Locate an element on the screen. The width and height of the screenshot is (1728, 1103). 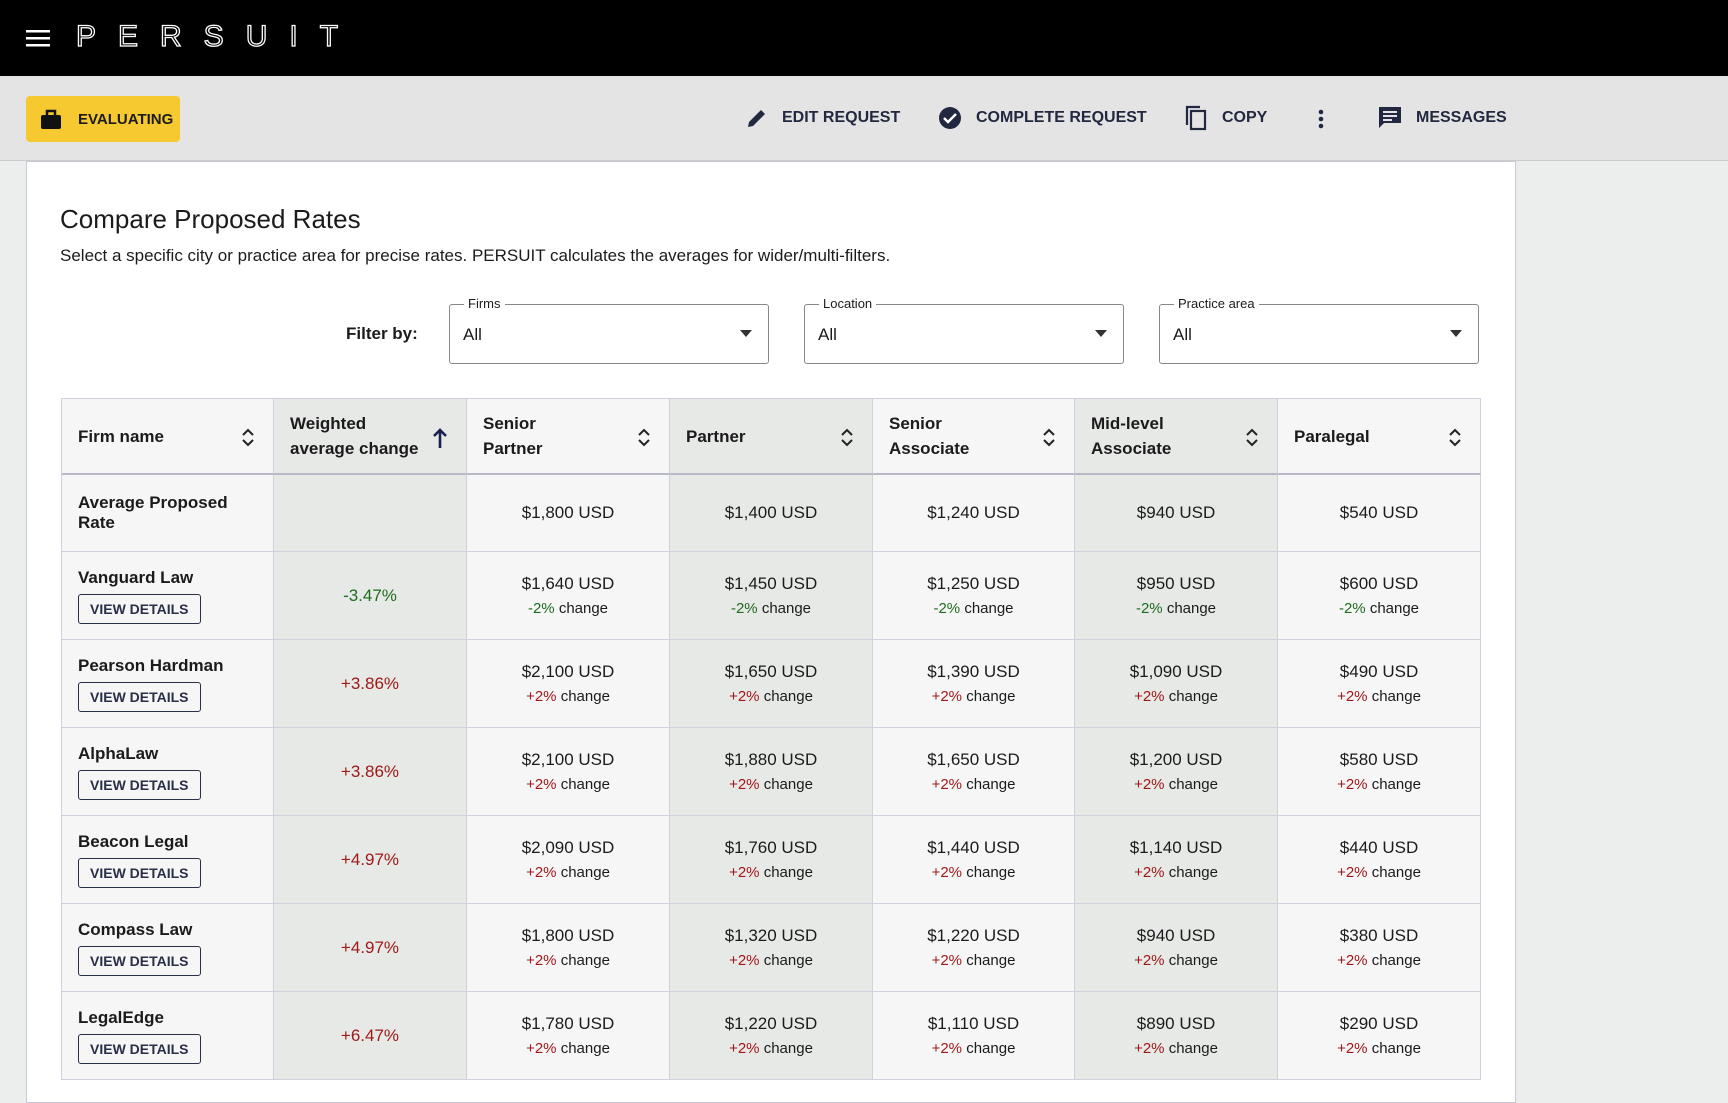
column-header: Mid-level Associate is located at coordinates (1176, 437).